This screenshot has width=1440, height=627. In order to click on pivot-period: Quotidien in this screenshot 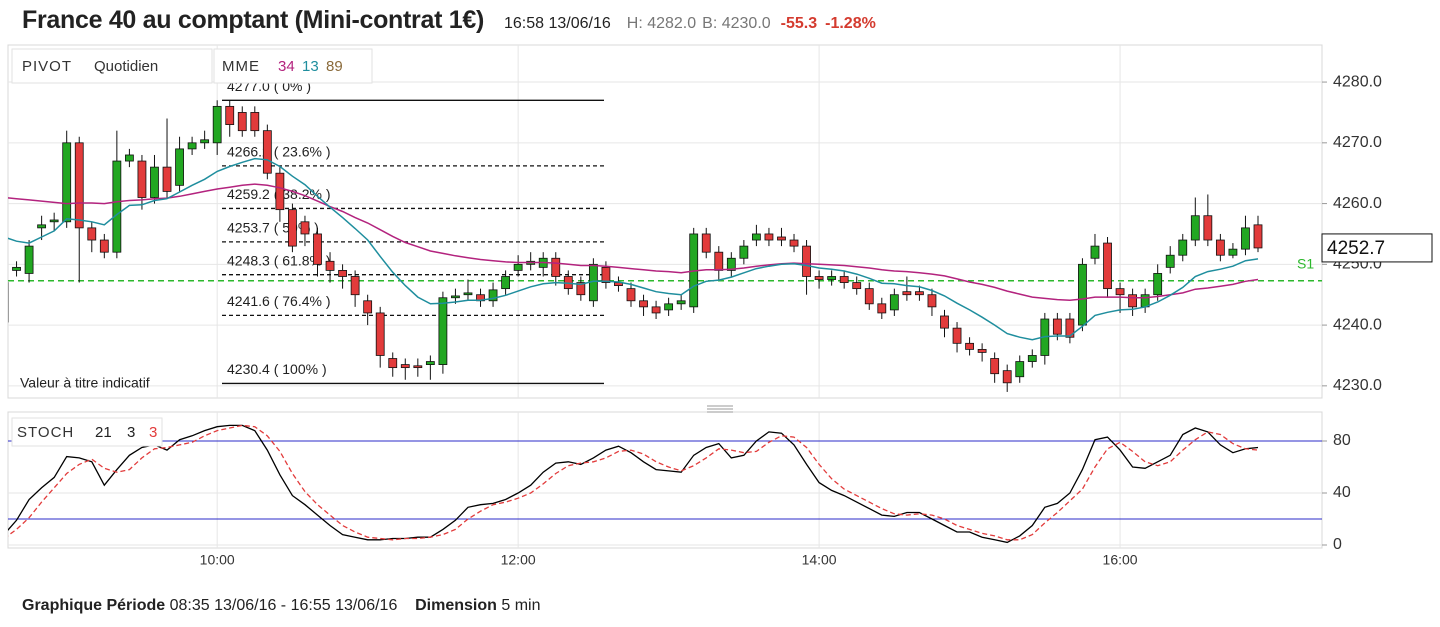, I will do `click(126, 66)`.